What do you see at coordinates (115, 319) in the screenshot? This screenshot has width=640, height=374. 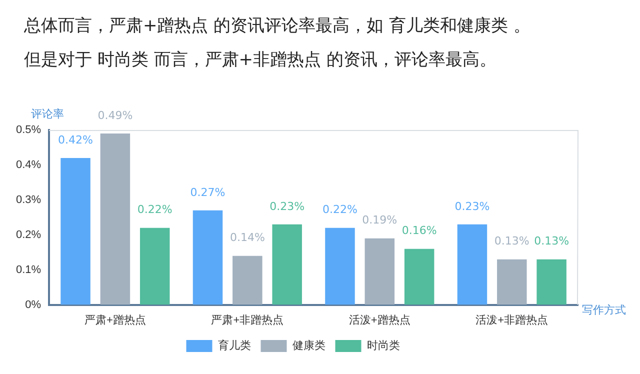 I see `x-tick-label: 严肃+蹭热点` at bounding box center [115, 319].